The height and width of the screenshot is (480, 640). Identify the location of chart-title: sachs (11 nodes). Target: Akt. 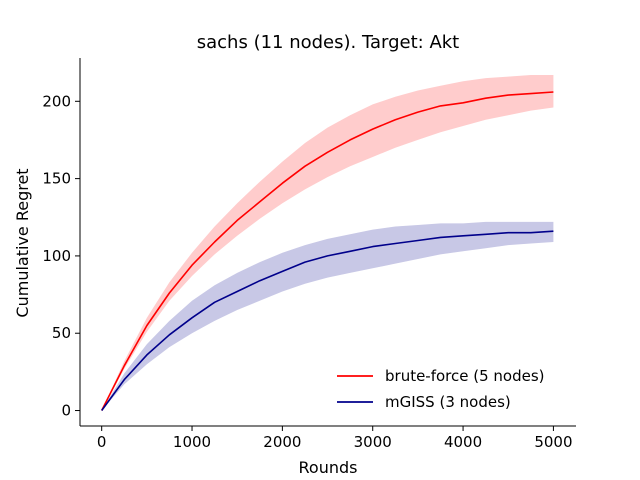
(328, 42).